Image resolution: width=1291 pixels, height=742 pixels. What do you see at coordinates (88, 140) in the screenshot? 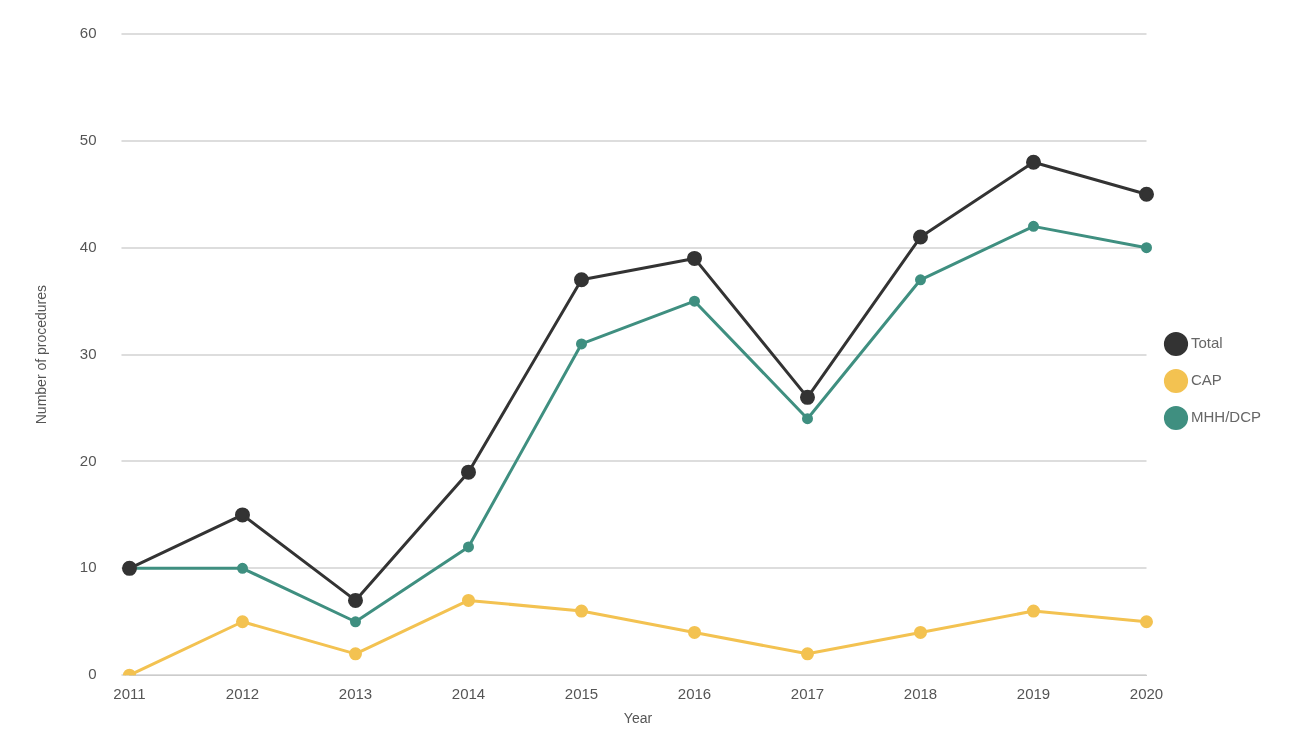
I see `y-tick-label: 50` at bounding box center [88, 140].